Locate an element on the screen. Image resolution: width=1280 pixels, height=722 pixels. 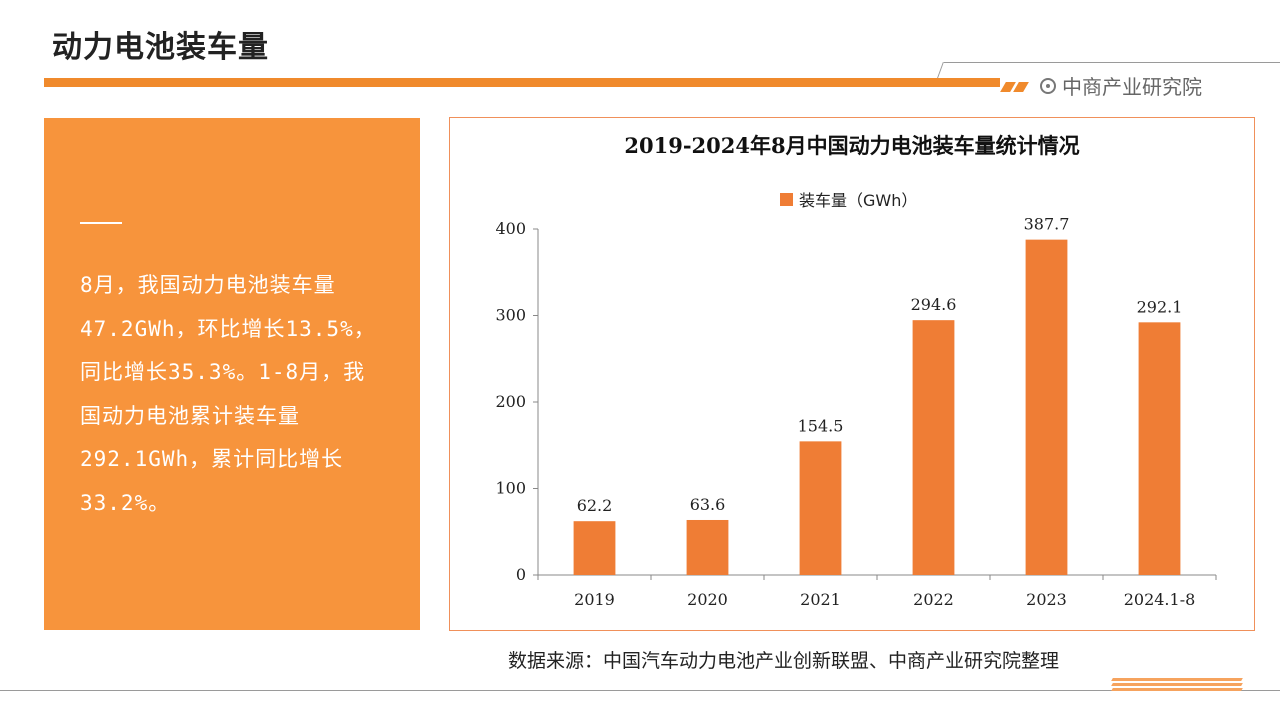
brand-name: 中商产业研究院 is located at coordinates (1132, 87).